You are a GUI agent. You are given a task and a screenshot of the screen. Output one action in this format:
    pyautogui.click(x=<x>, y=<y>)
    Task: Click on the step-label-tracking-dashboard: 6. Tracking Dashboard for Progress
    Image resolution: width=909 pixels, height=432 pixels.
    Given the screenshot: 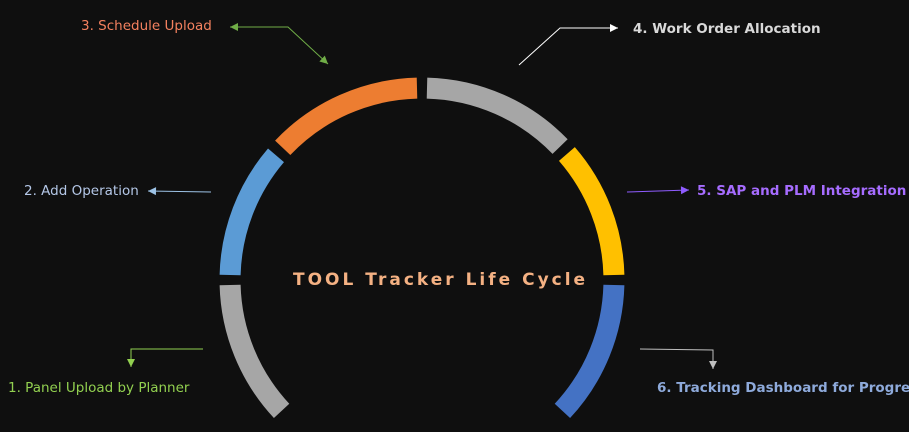 What is the action you would take?
    pyautogui.click(x=783, y=388)
    